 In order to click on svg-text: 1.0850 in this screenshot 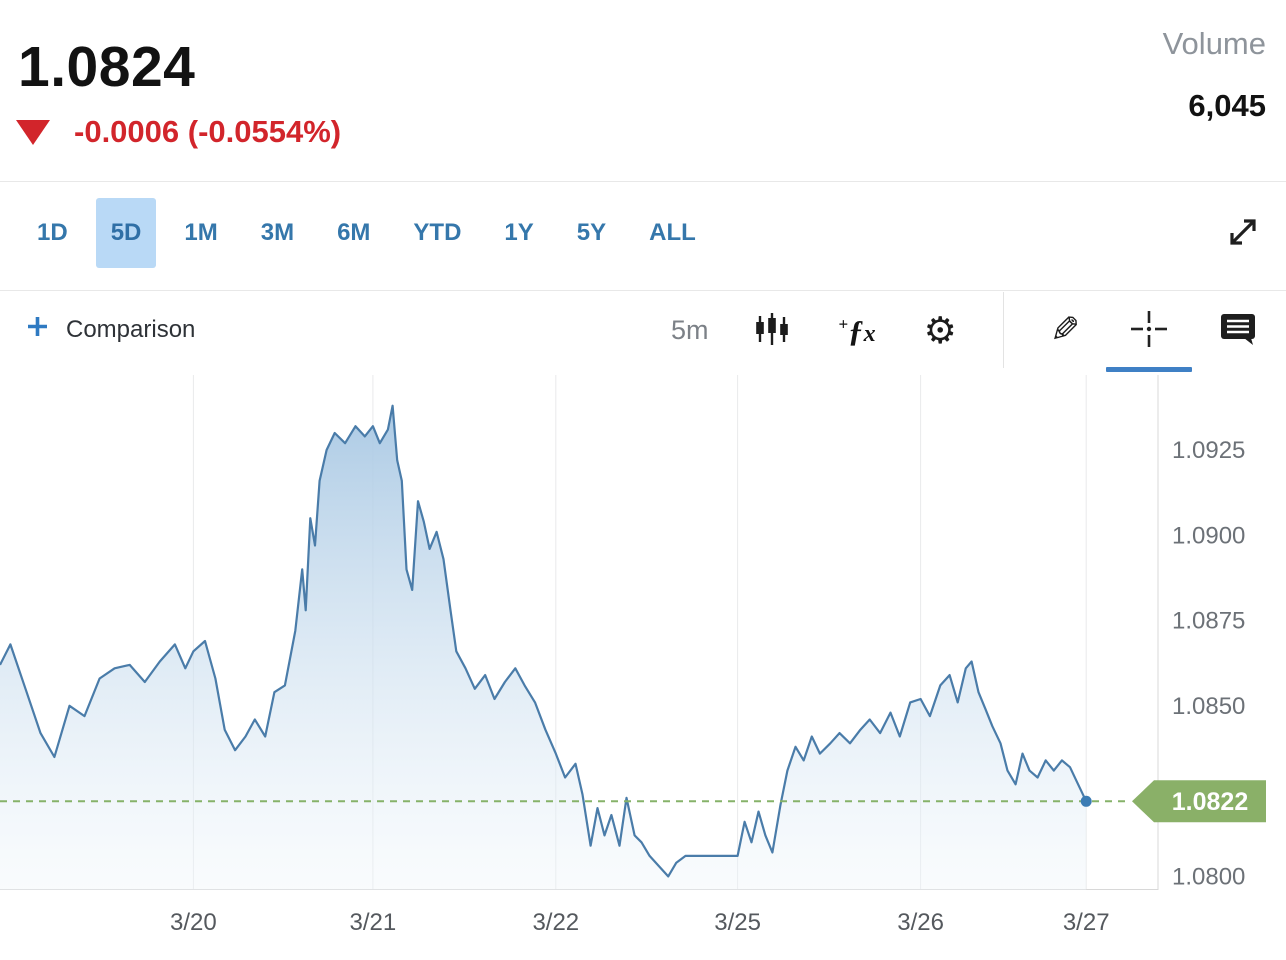, I will do `click(1208, 706)`.